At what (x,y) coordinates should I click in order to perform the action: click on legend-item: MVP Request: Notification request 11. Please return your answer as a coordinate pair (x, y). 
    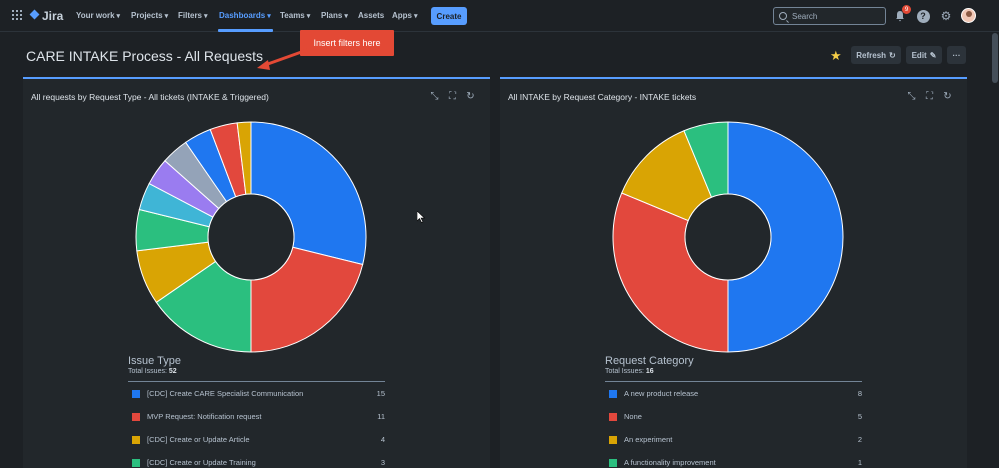
    Looking at the image, I should click on (256, 416).